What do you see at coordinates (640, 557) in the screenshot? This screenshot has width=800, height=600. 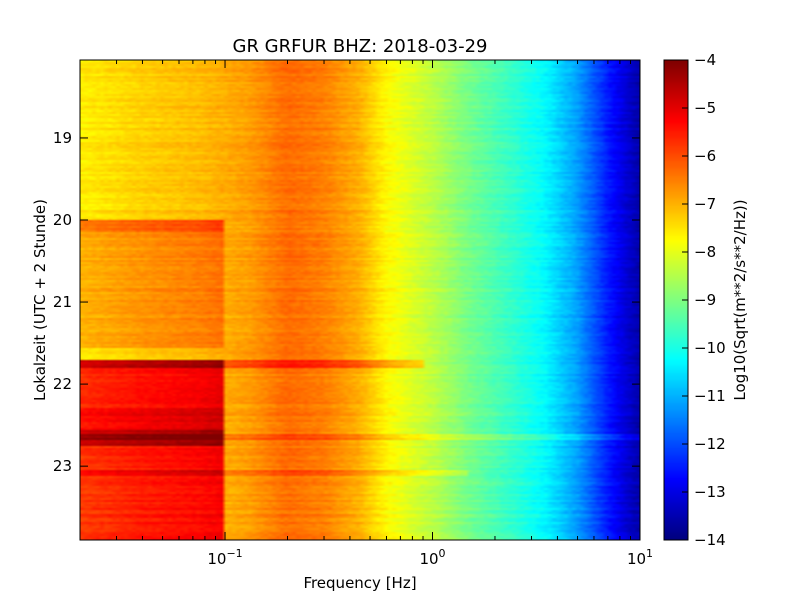 I see `x-tick-label: 10¹` at bounding box center [640, 557].